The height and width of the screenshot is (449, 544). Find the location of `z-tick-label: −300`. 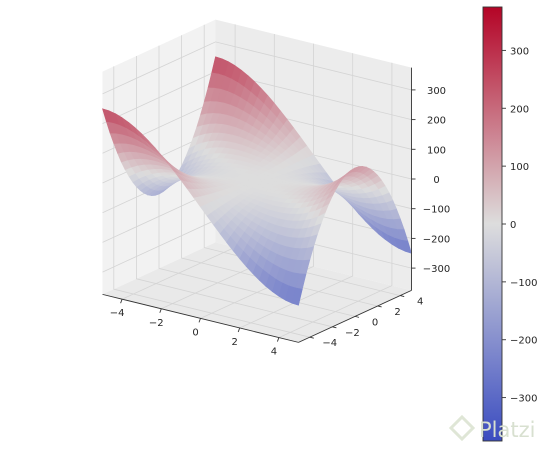

z-tick-label: −300 is located at coordinates (436, 269).